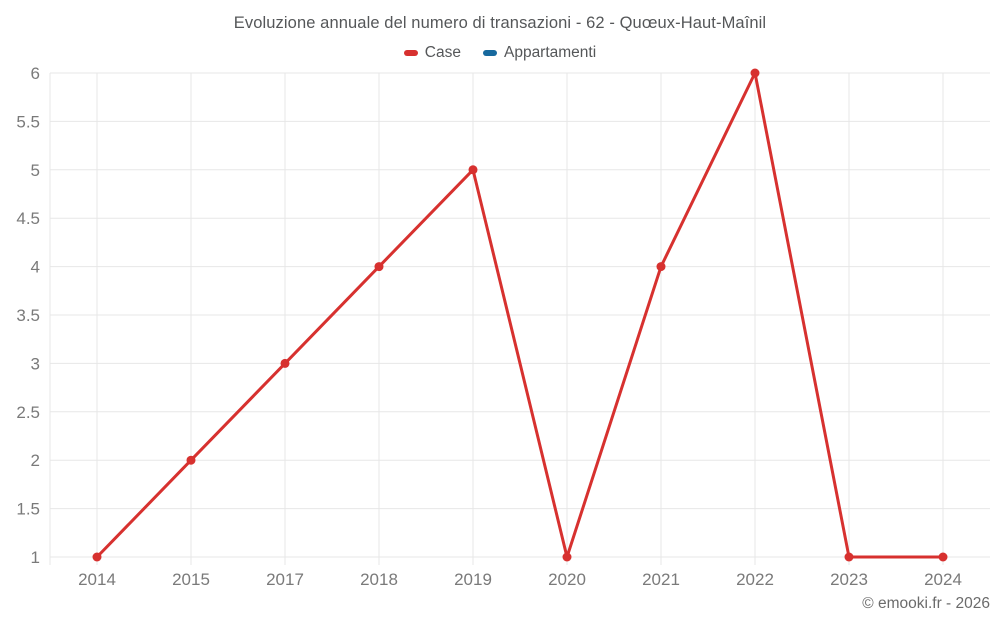  What do you see at coordinates (550, 52) in the screenshot?
I see `legend-label-appartamenti: Appartamenti` at bounding box center [550, 52].